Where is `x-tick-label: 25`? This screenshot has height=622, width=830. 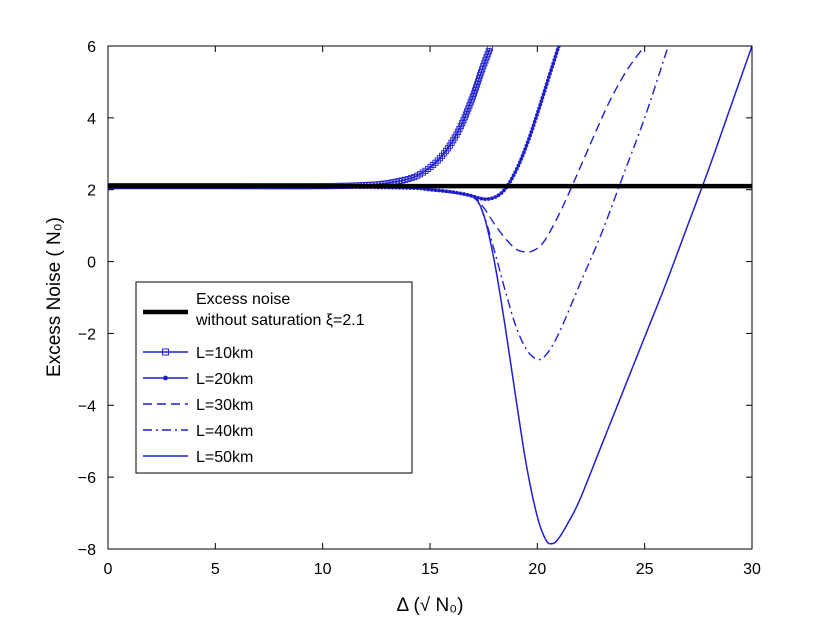 x-tick-label: 25 is located at coordinates (645, 569).